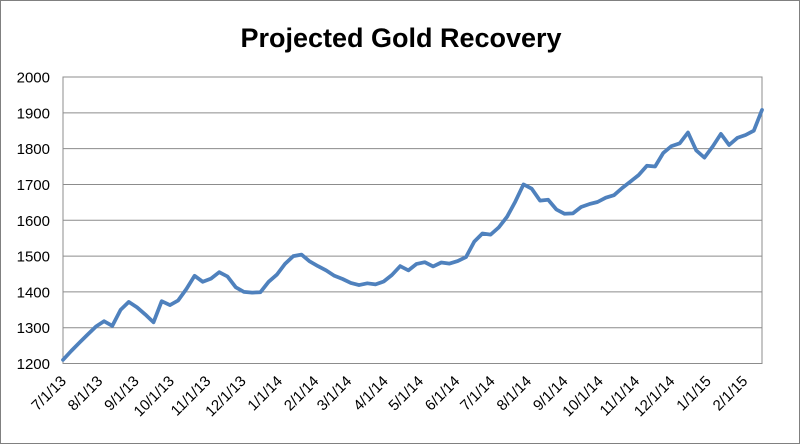 The image size is (800, 444). What do you see at coordinates (33, 113) in the screenshot?
I see `y-tick-label: 1900` at bounding box center [33, 113].